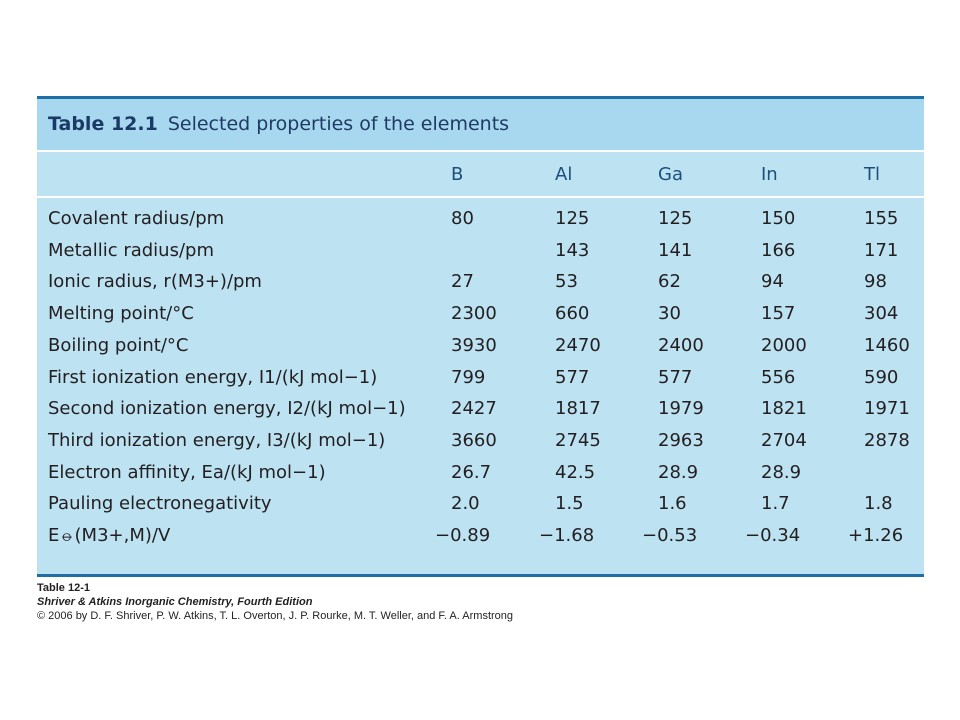 This screenshot has height=720, width=960. I want to click on cell-value: 94, so click(772, 281).